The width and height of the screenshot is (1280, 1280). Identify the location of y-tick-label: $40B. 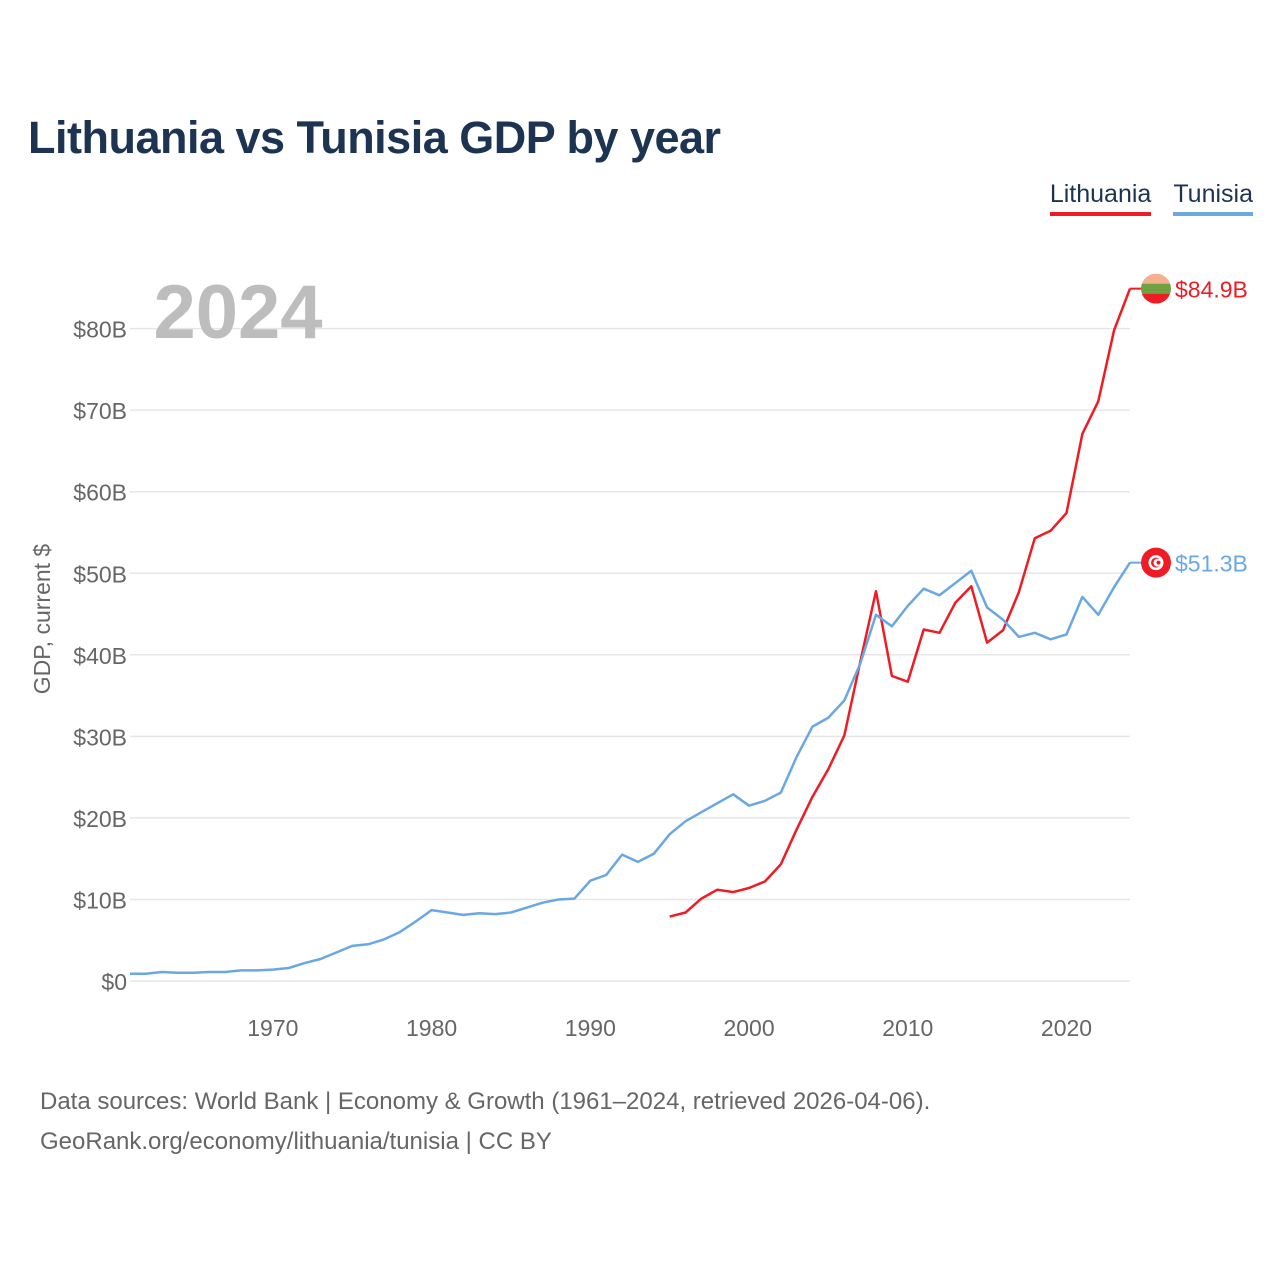
(100, 656).